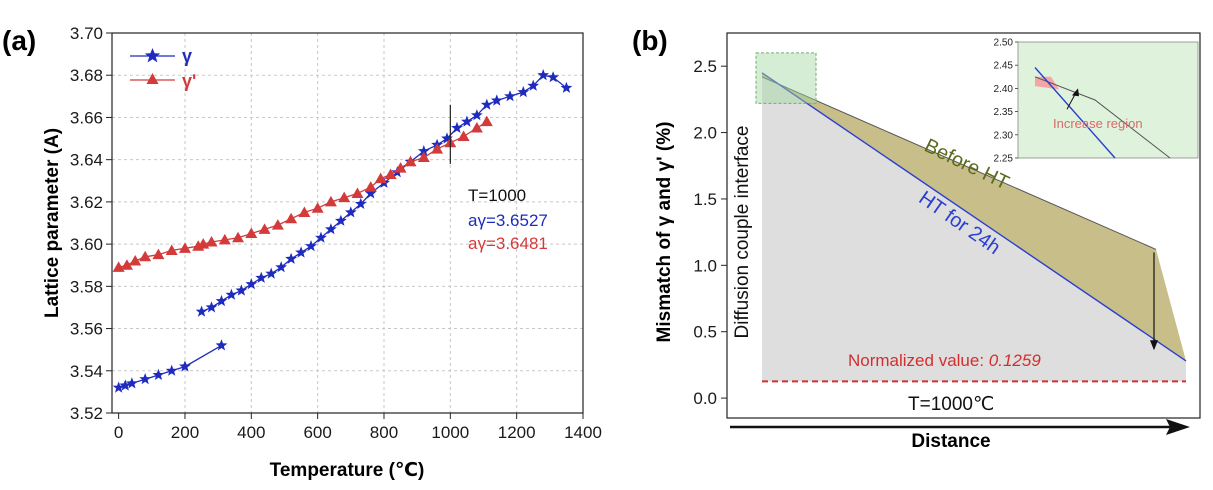 Image resolution: width=1213 pixels, height=490 pixels. I want to click on x-tick-label: 200, so click(185, 432).